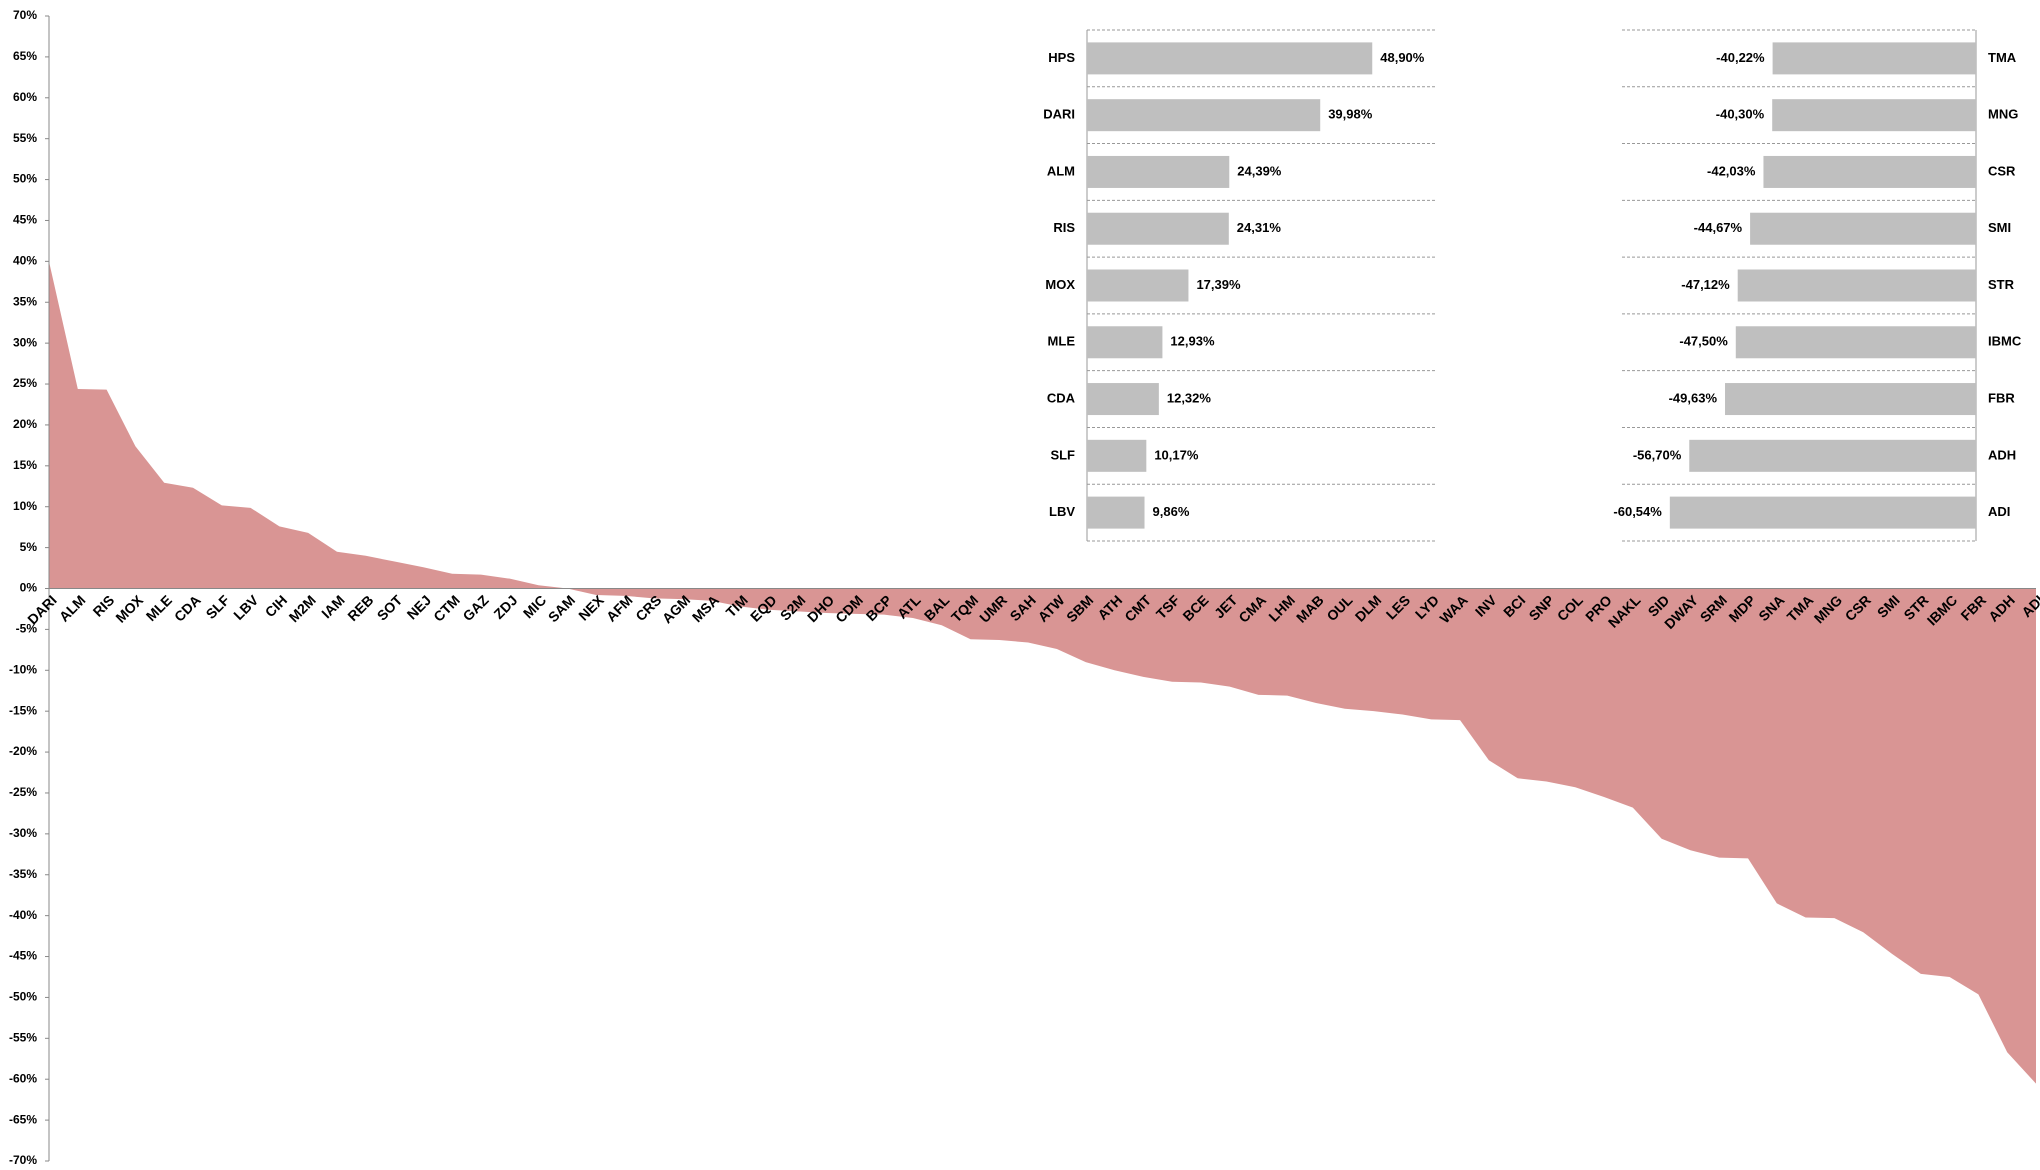 The image size is (2040, 1170). Describe the element at coordinates (1999, 227) in the screenshot. I see `category-label: SMI` at that location.